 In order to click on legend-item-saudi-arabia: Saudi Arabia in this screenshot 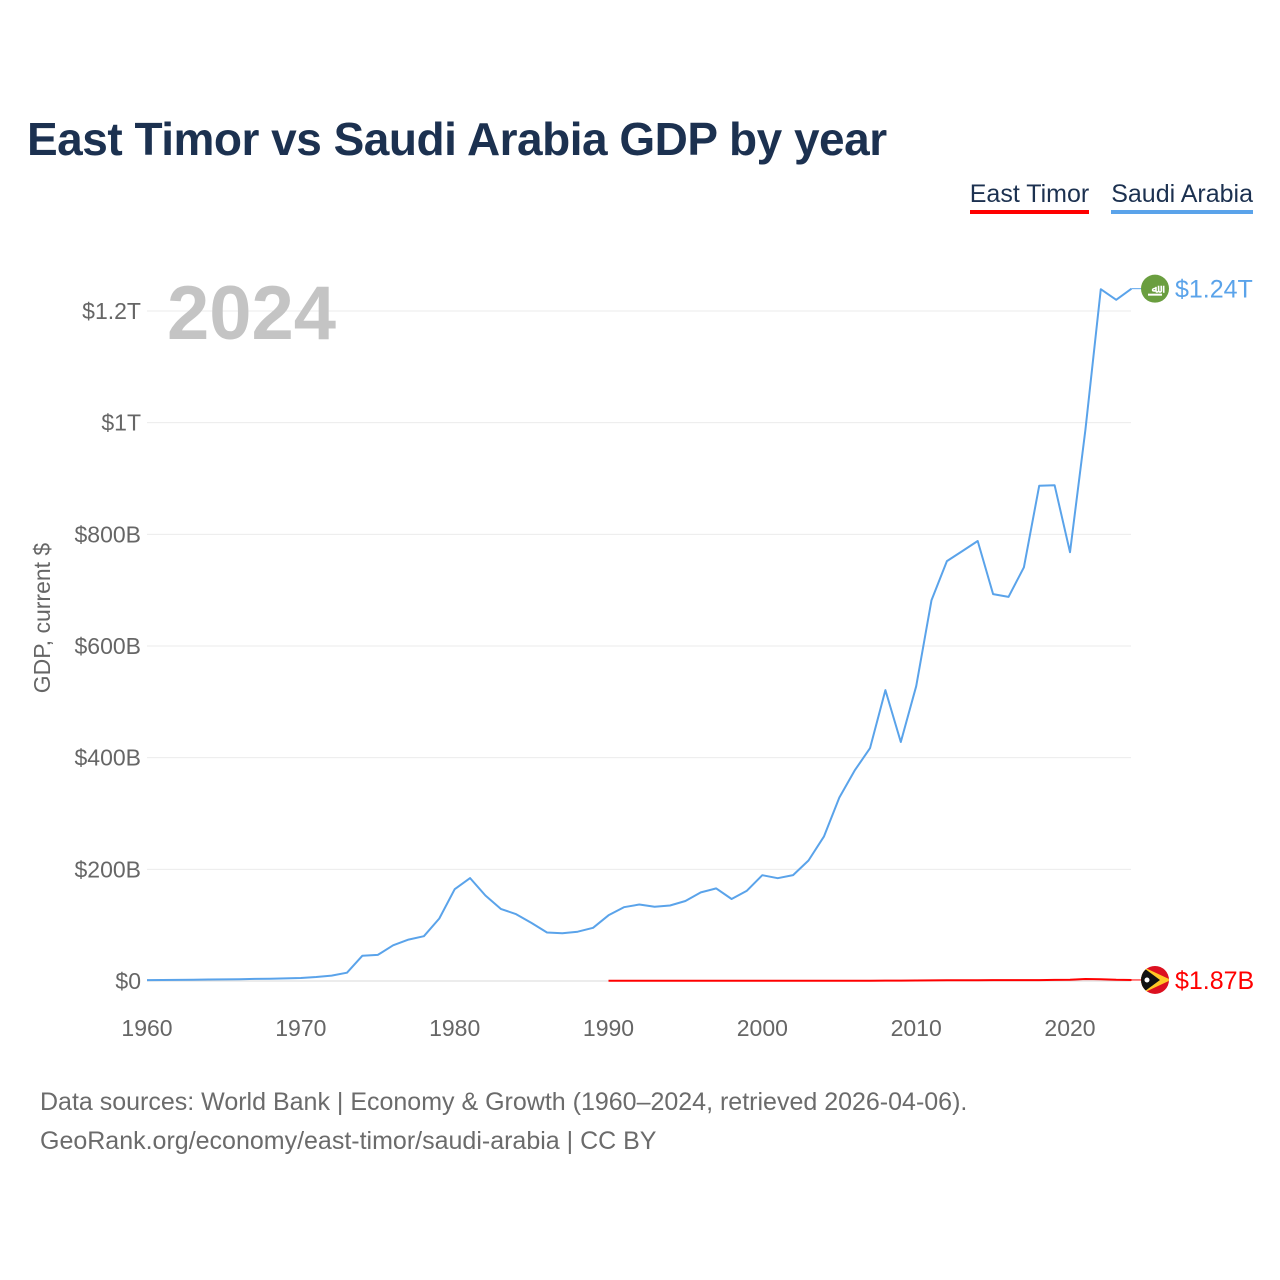, I will do `click(1182, 197)`.